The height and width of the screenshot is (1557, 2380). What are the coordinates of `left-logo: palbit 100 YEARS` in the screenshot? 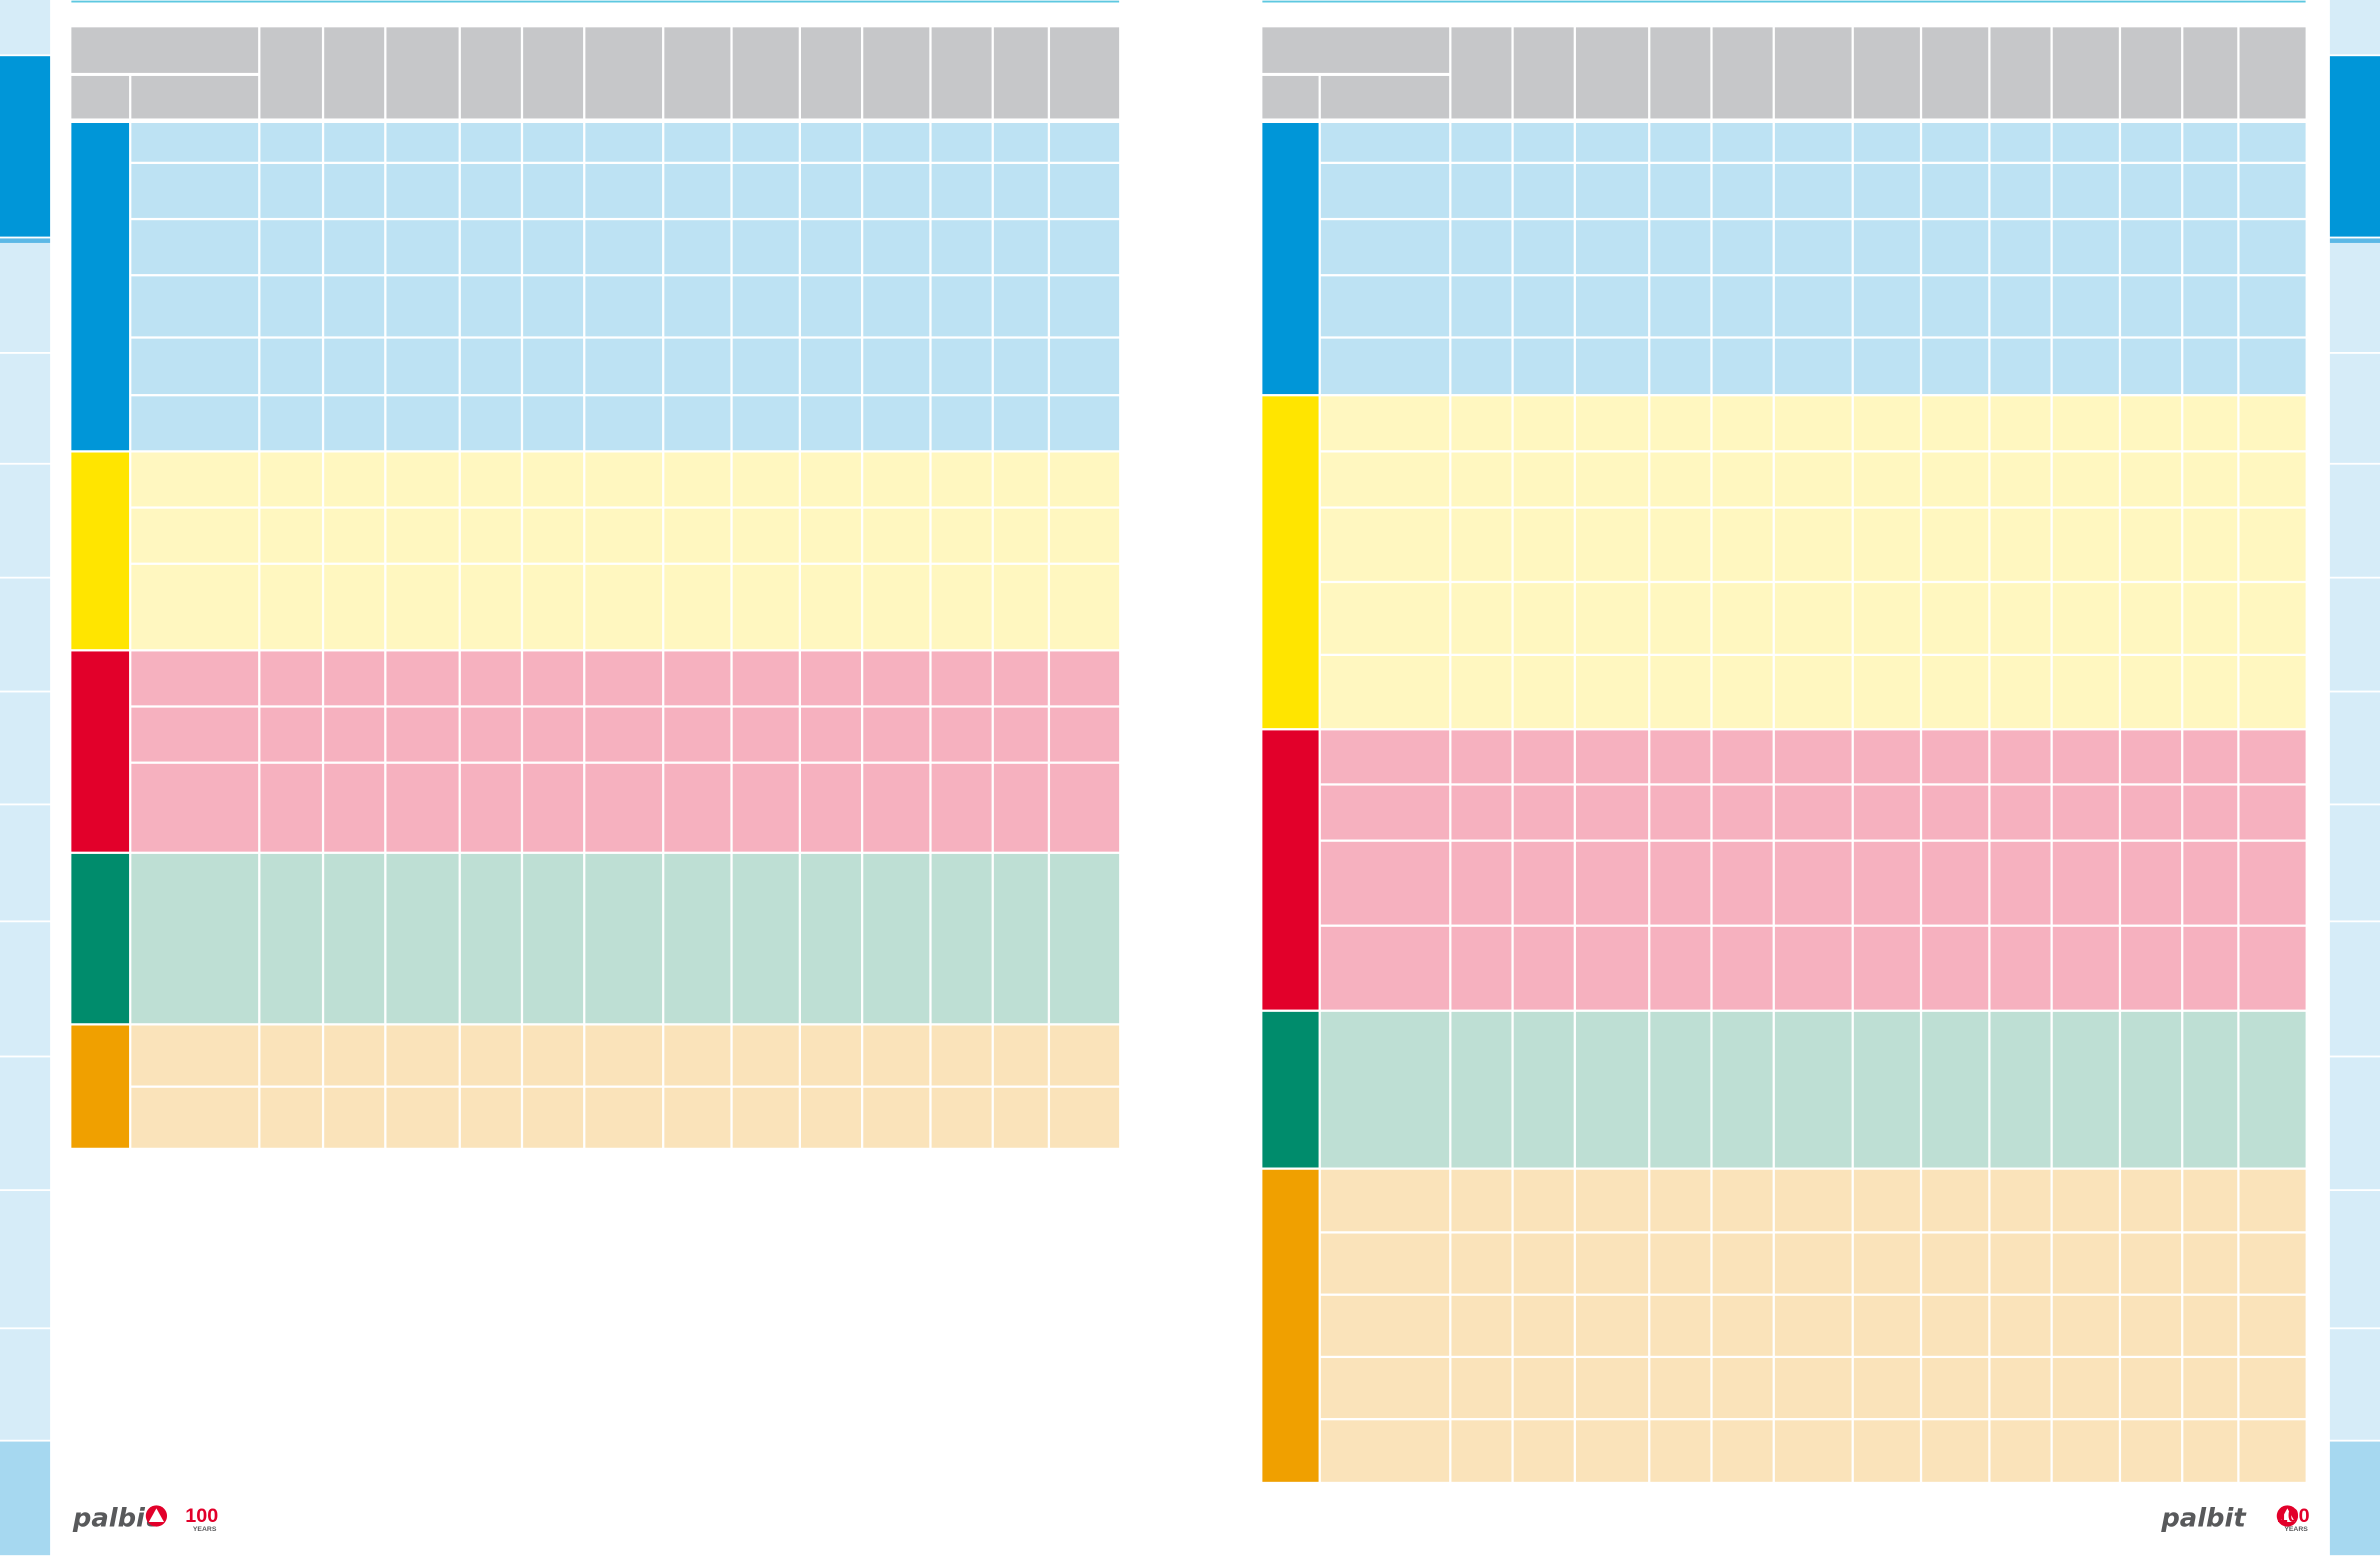 It's located at (145, 1519).